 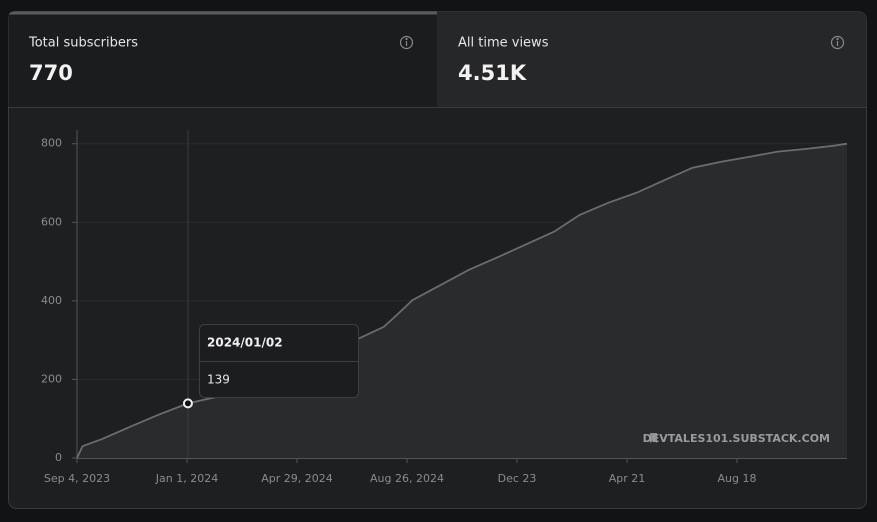 What do you see at coordinates (51, 143) in the screenshot?
I see `y-tick-label: 800` at bounding box center [51, 143].